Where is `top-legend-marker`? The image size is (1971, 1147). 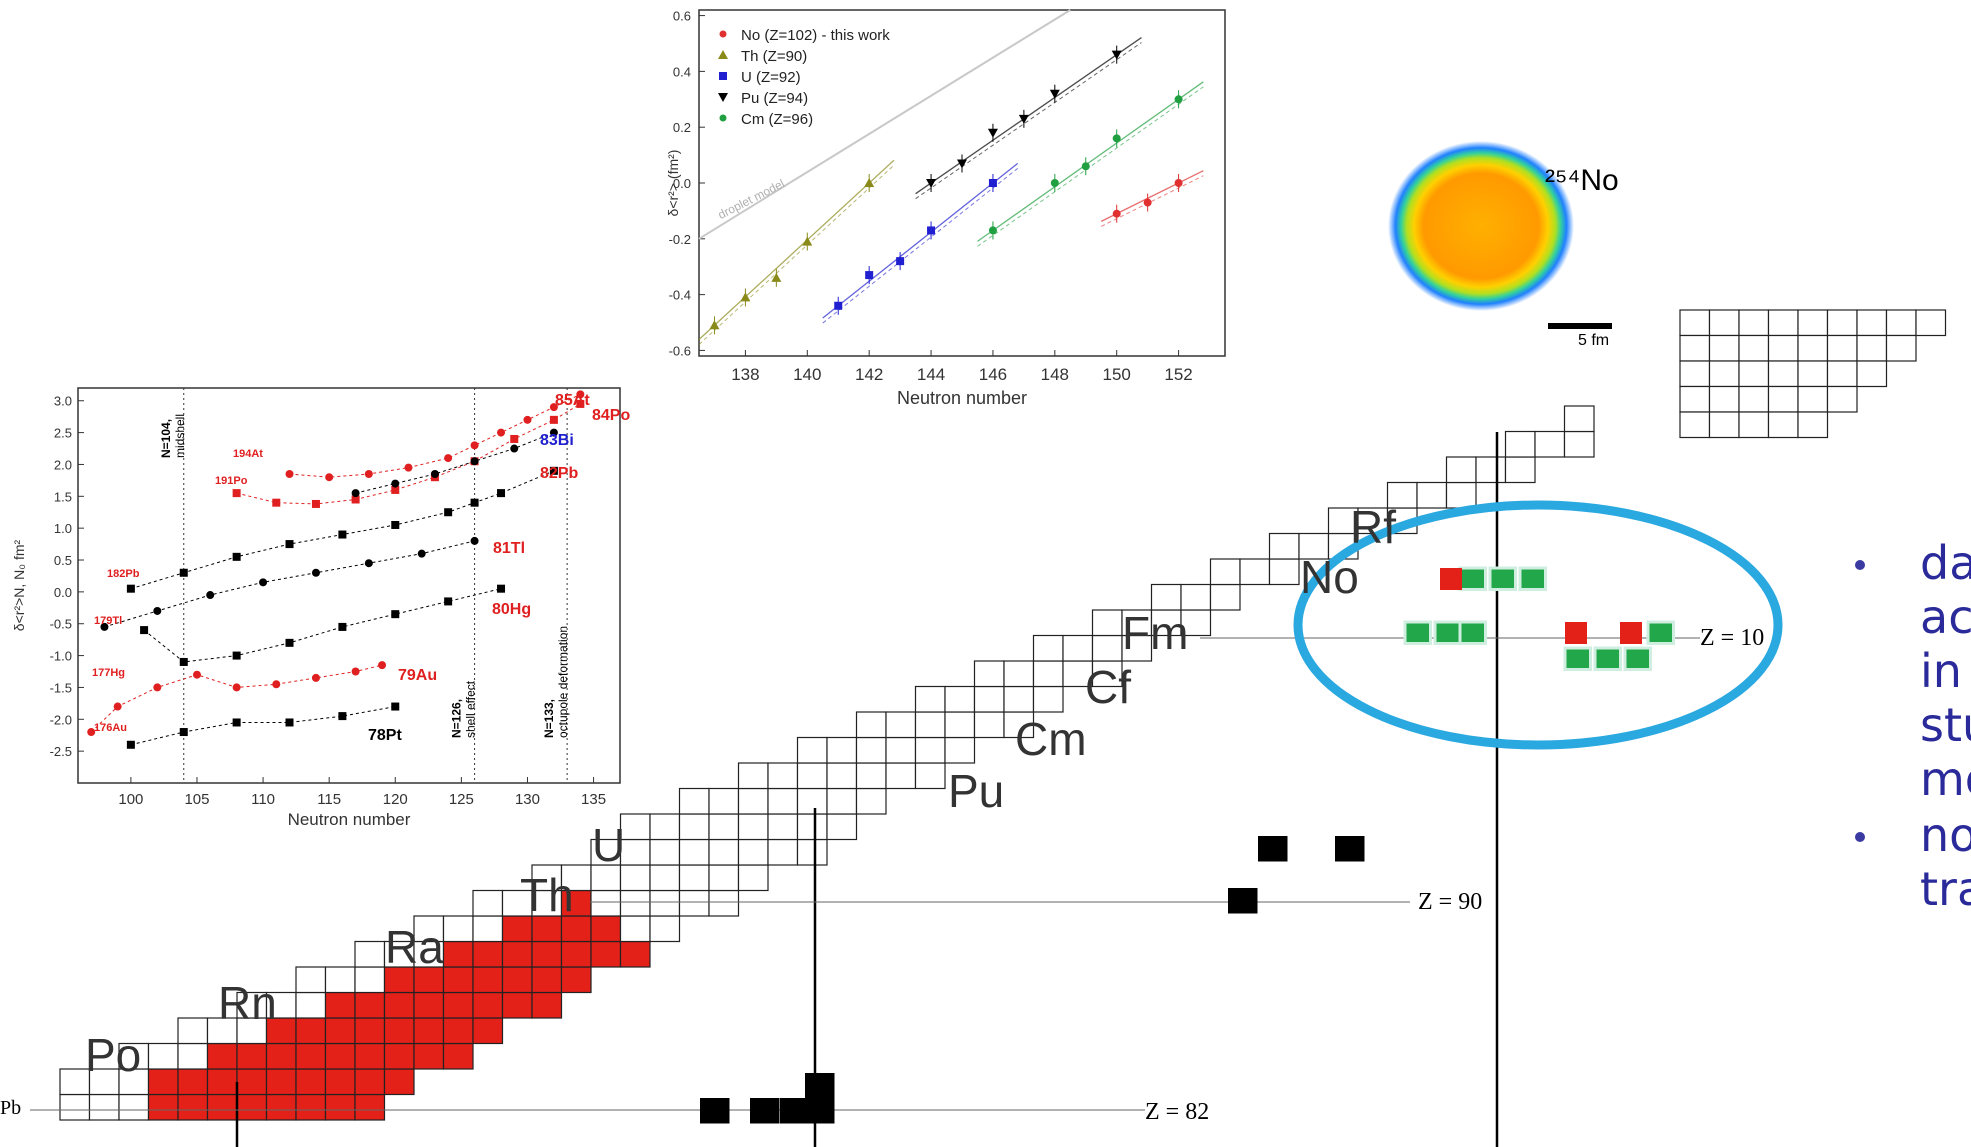 top-legend-marker is located at coordinates (723, 76).